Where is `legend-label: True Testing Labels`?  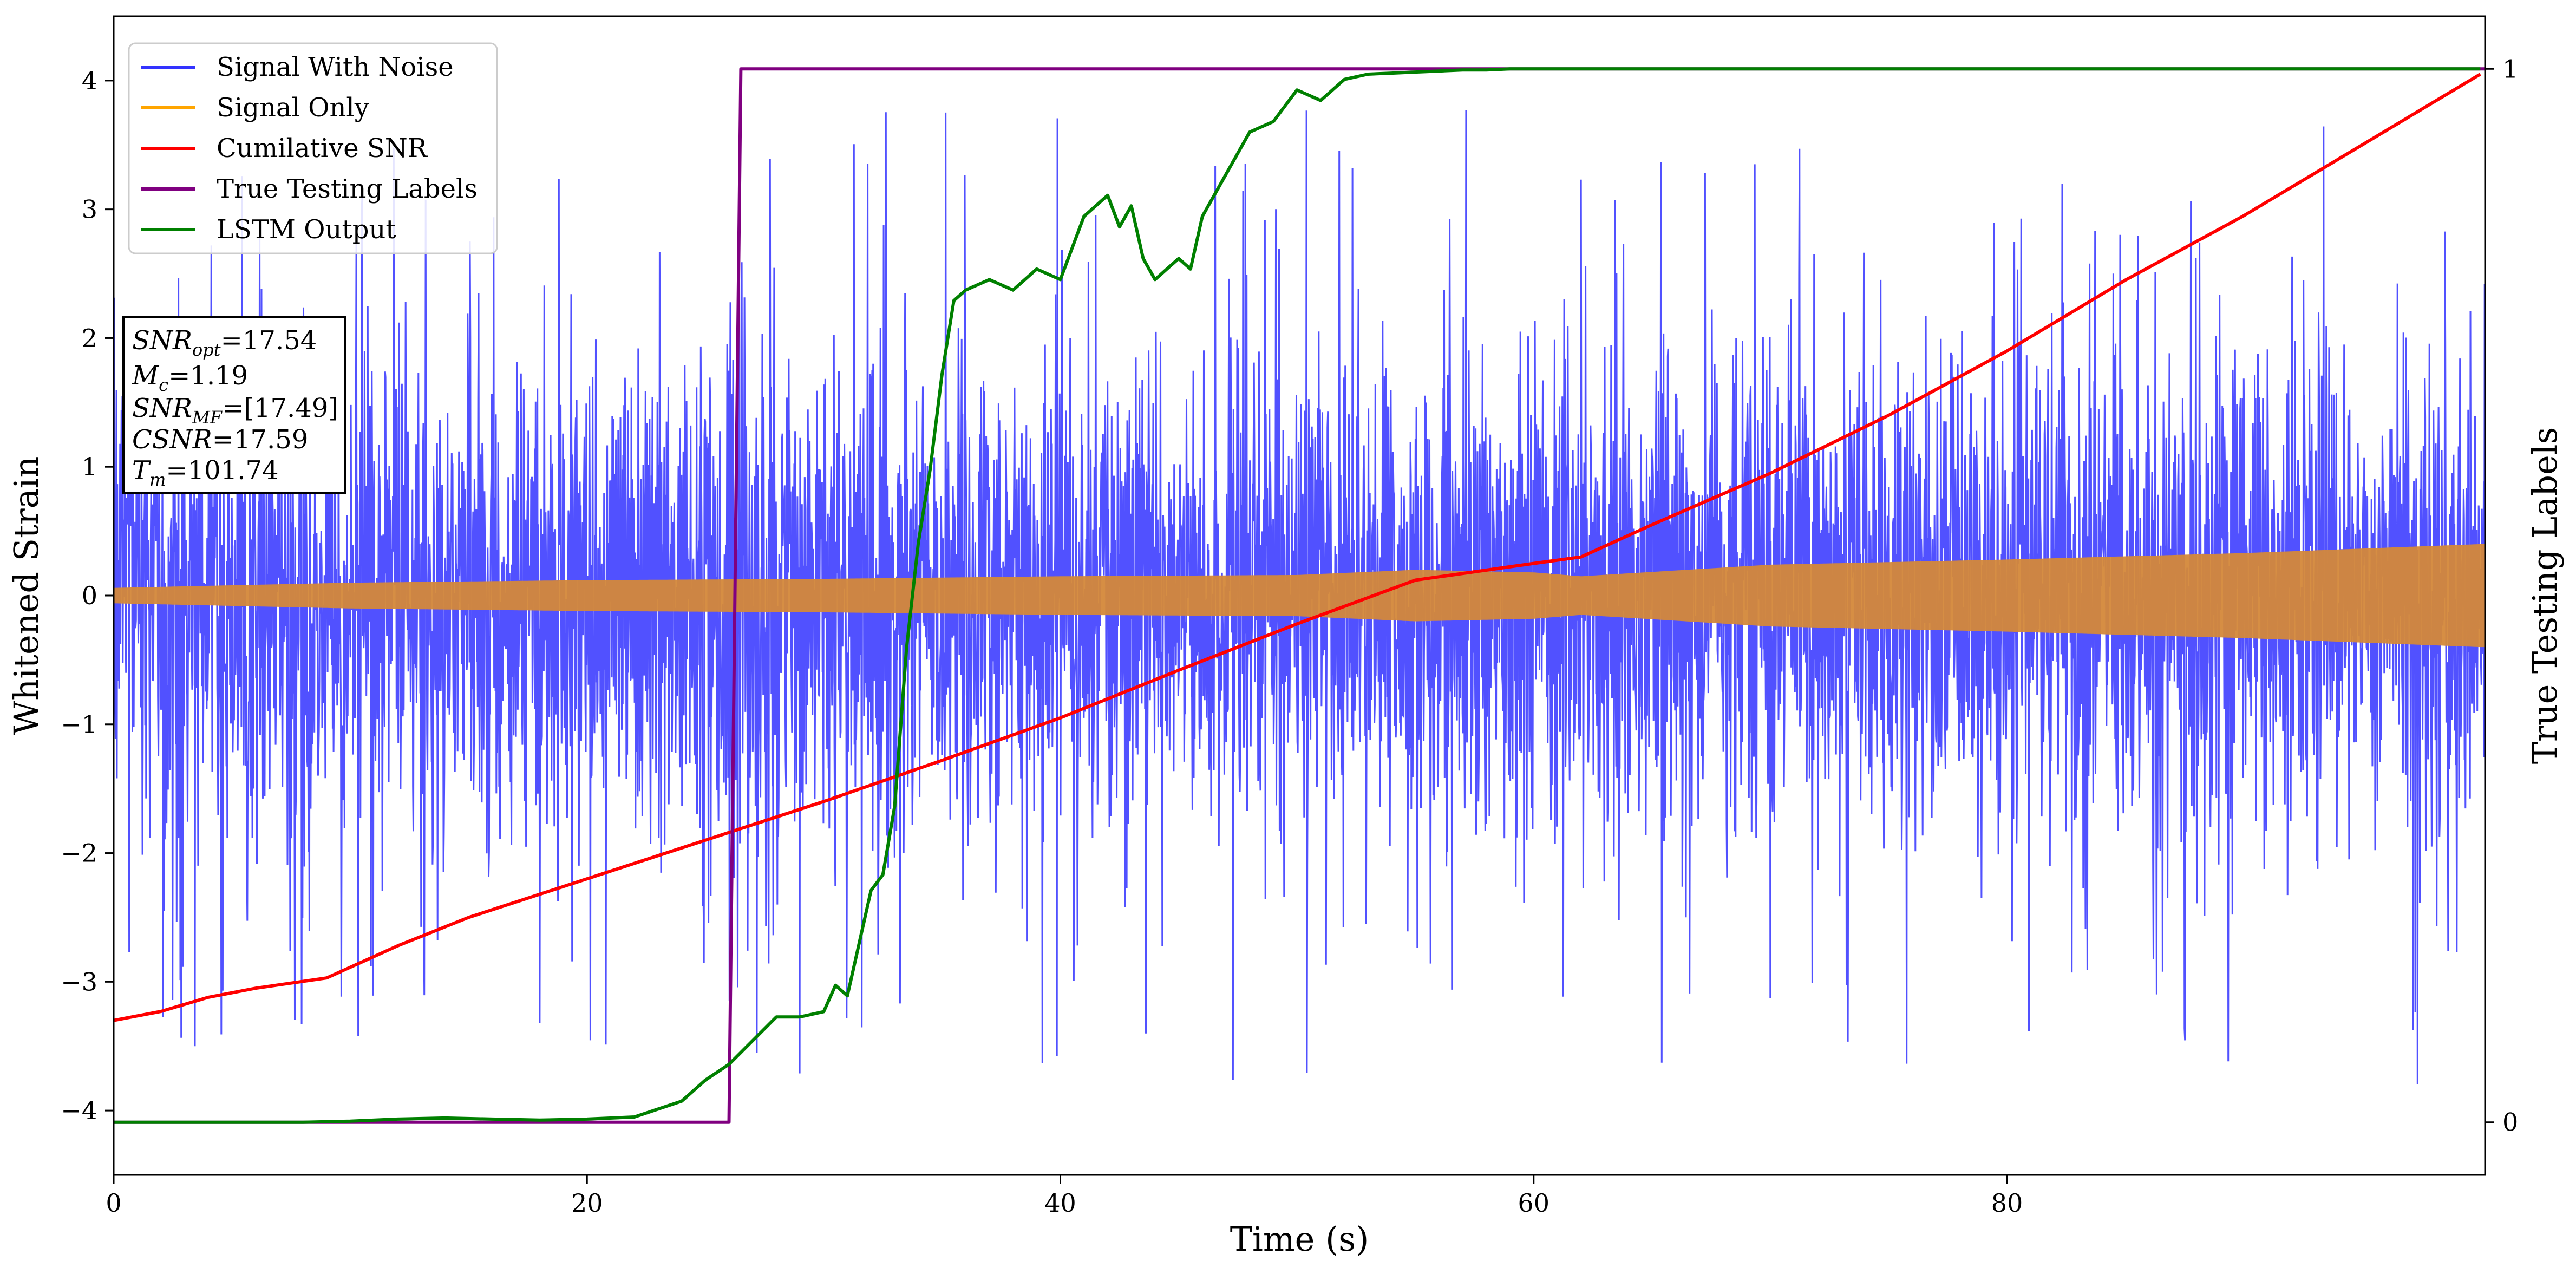
legend-label: True Testing Labels is located at coordinates (347, 189).